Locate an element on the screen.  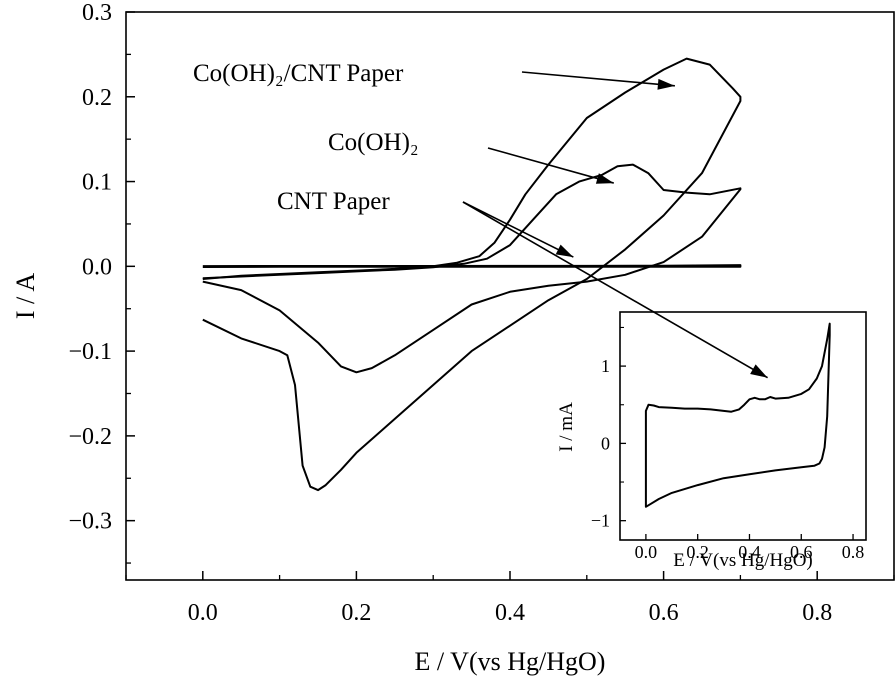
arrow-cnt-inset-head is located at coordinates (759, 371).